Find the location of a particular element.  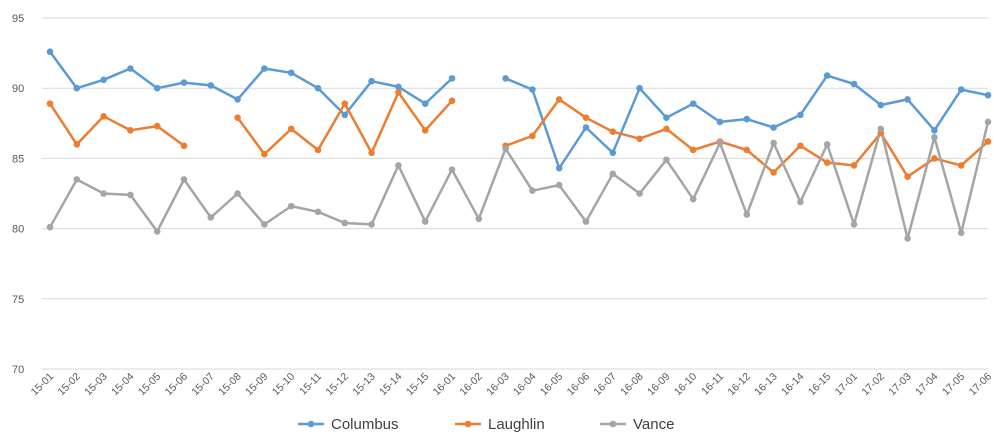

x-tick-label: 15-01 is located at coordinates (43, 385).